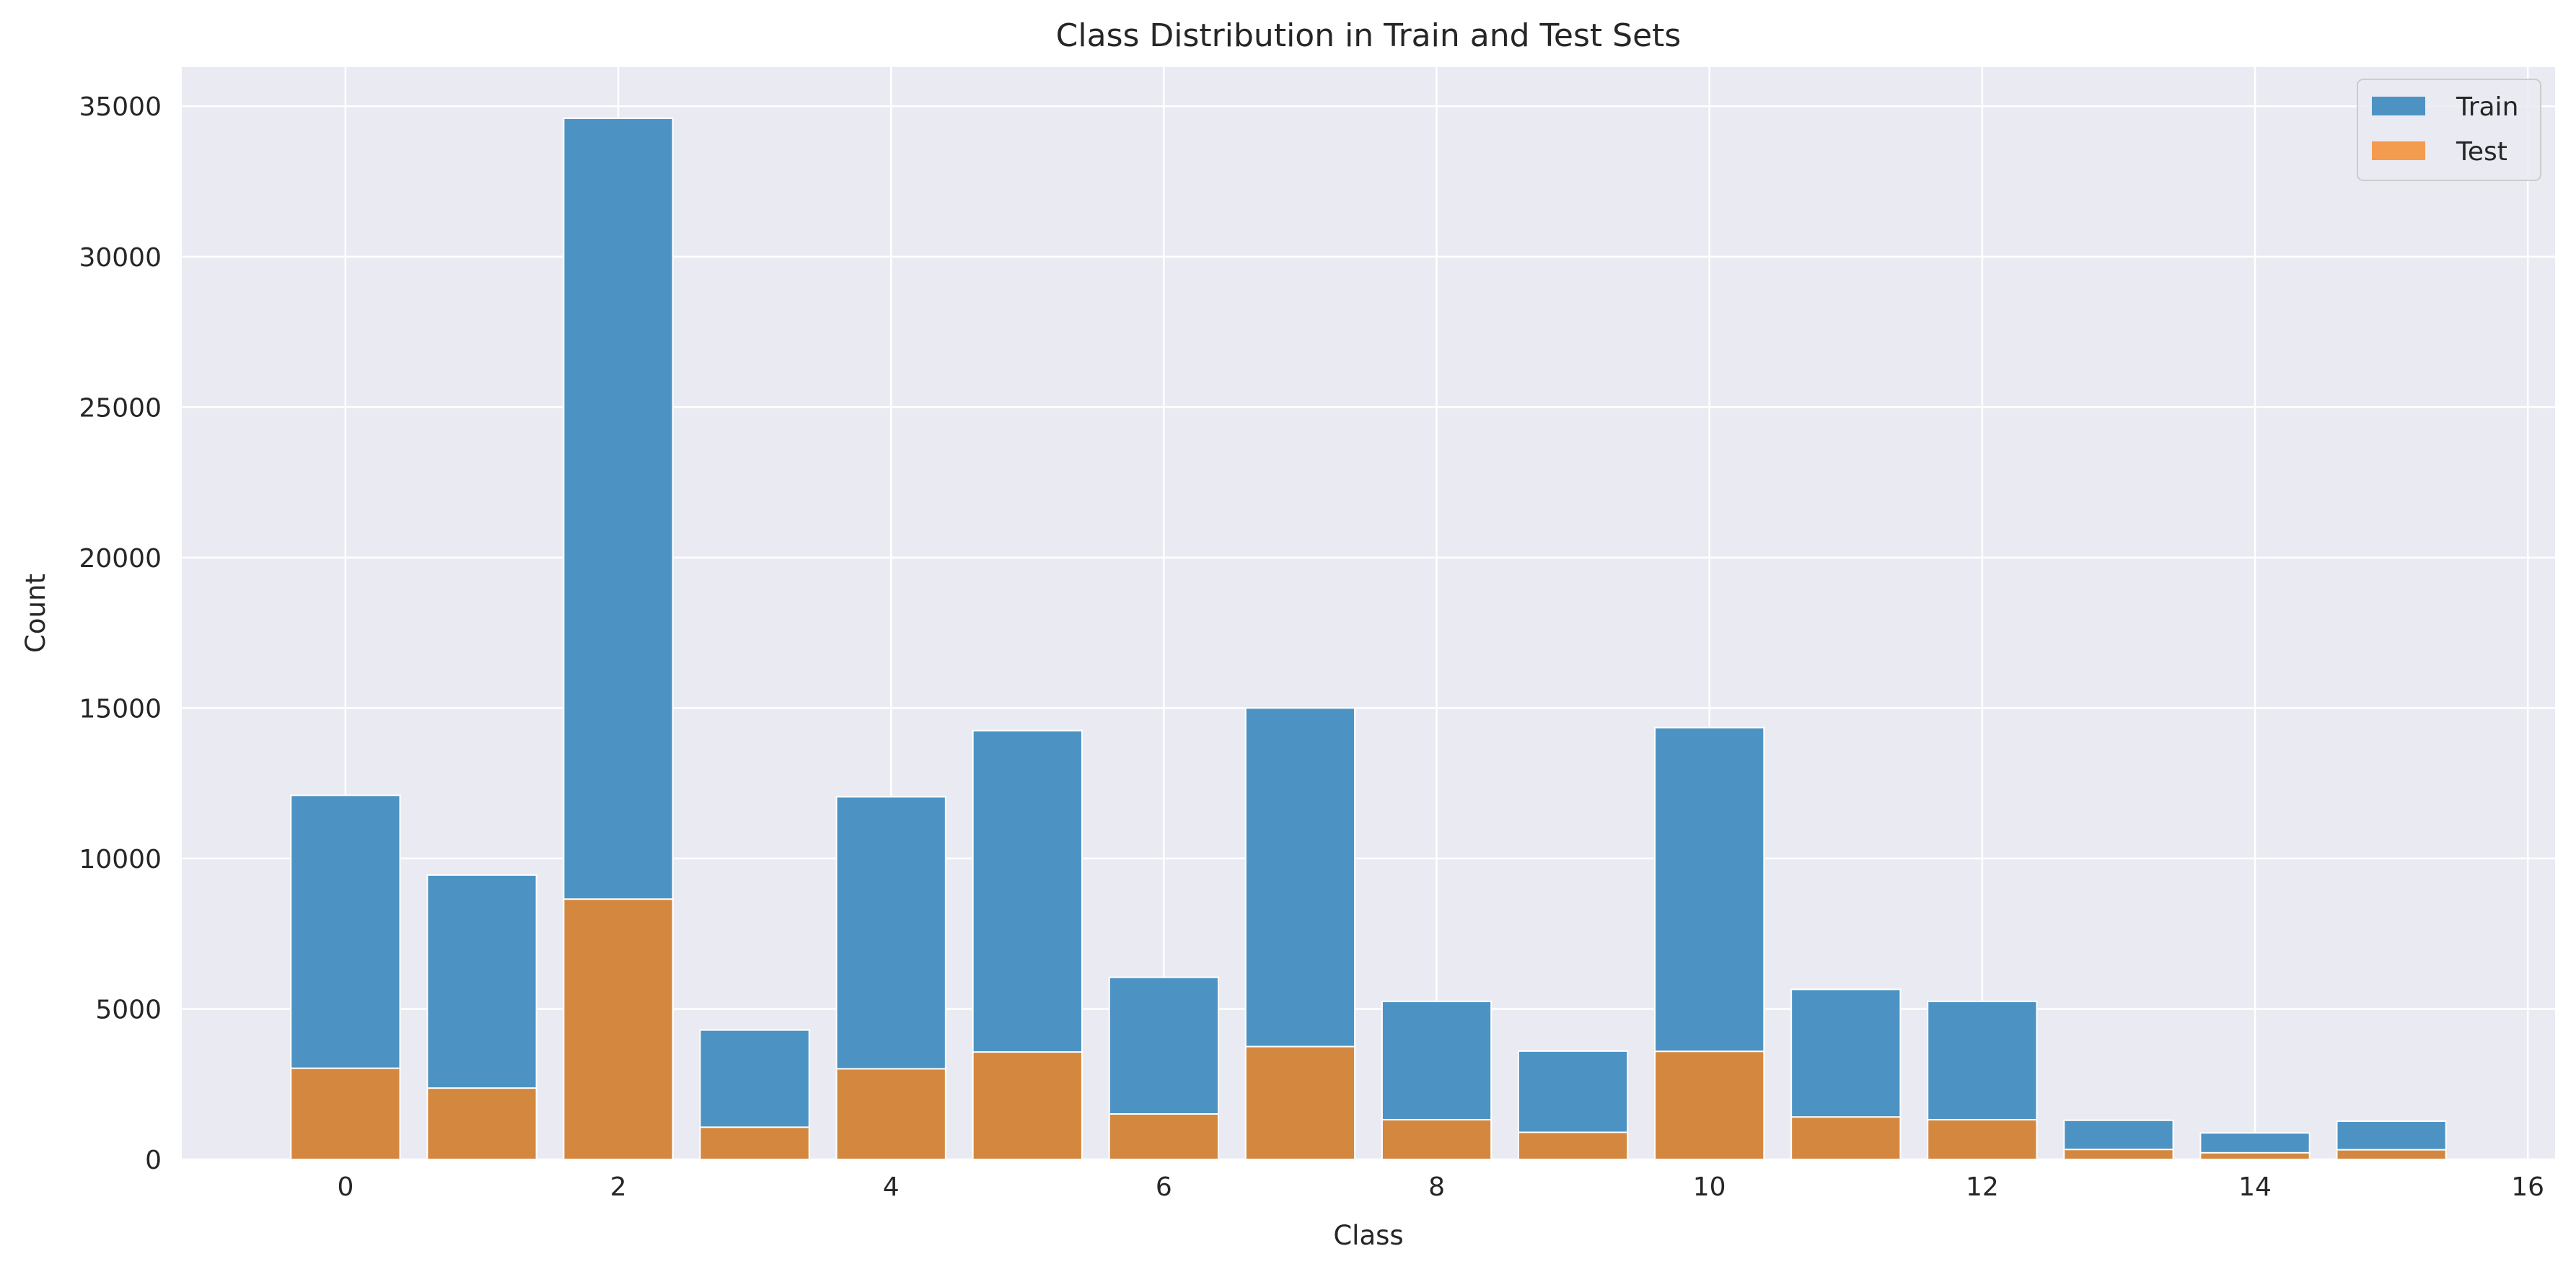  What do you see at coordinates (2398, 106) in the screenshot?
I see `legend-swatch-train` at bounding box center [2398, 106].